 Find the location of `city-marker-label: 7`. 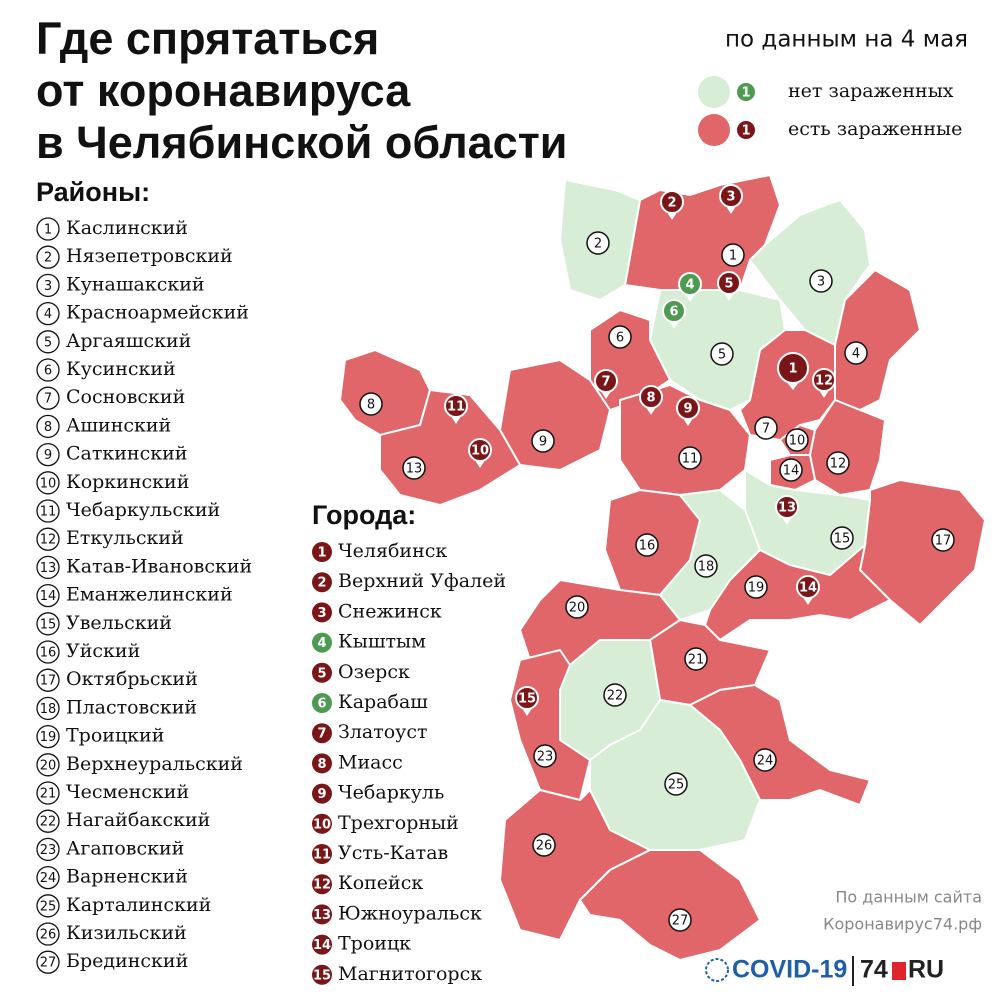

city-marker-label: 7 is located at coordinates (605, 382).